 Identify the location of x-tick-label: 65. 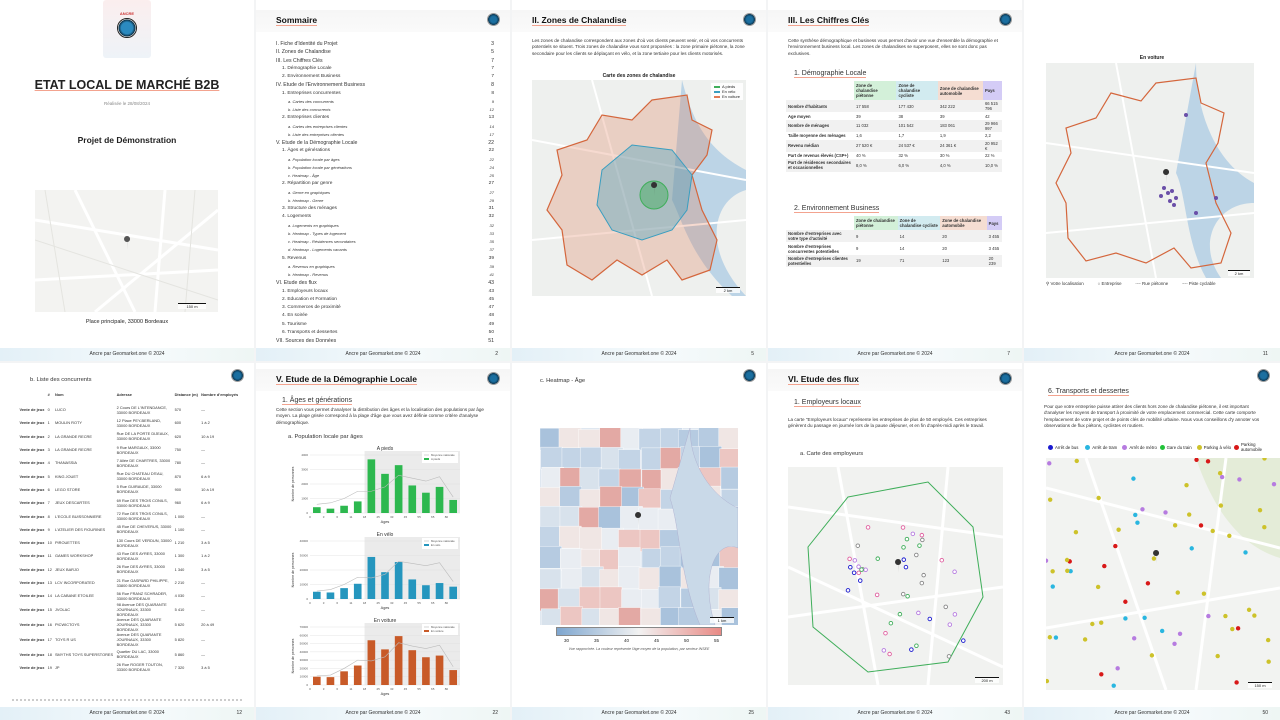
(433, 689).